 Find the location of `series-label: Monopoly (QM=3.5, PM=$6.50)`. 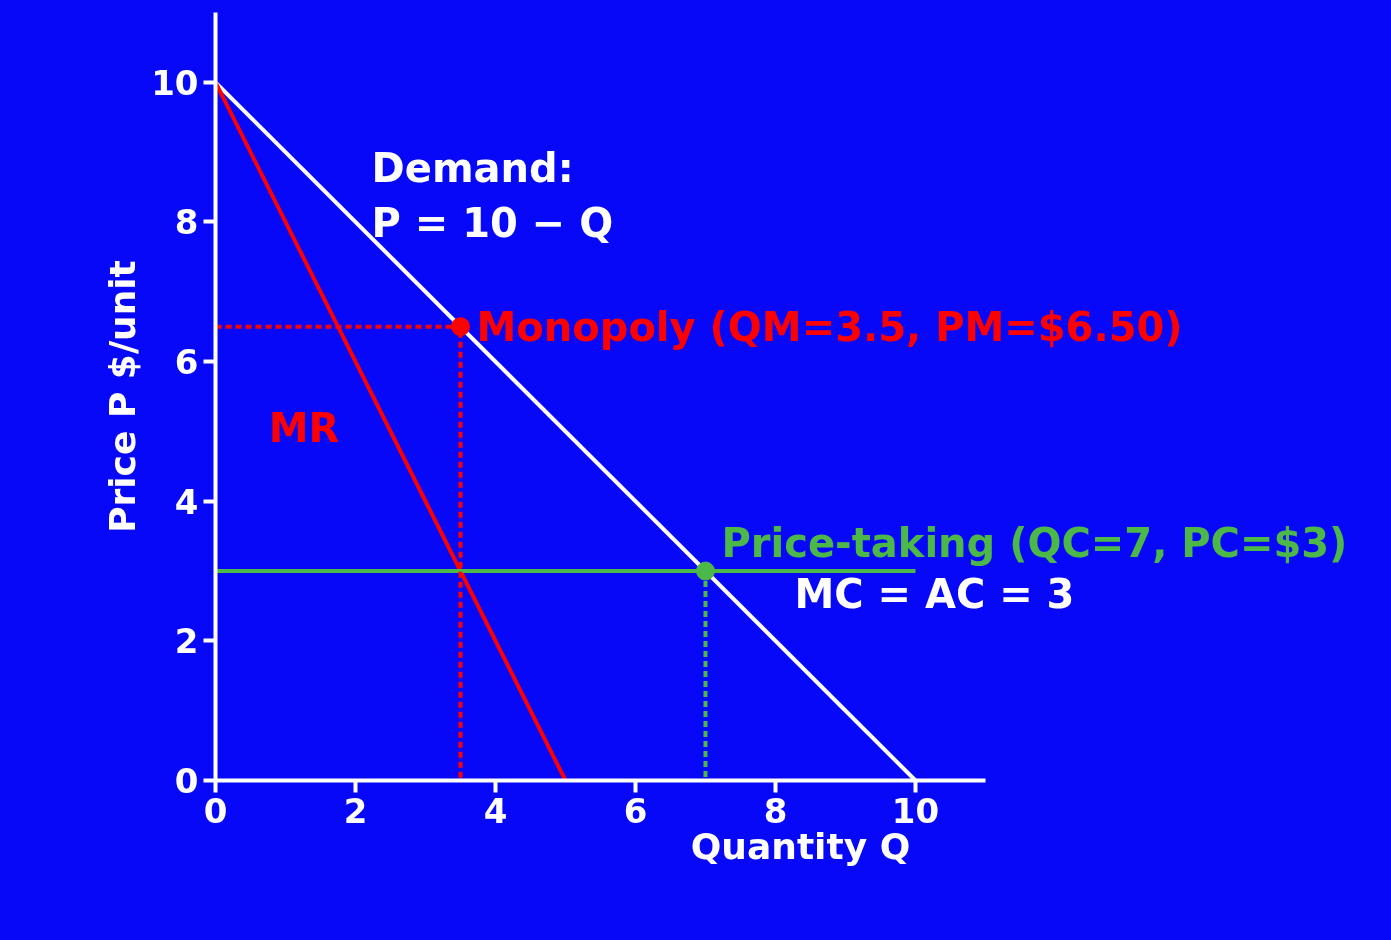

series-label: Monopoly (QM=3.5, PM=$6.50) is located at coordinates (829, 326).